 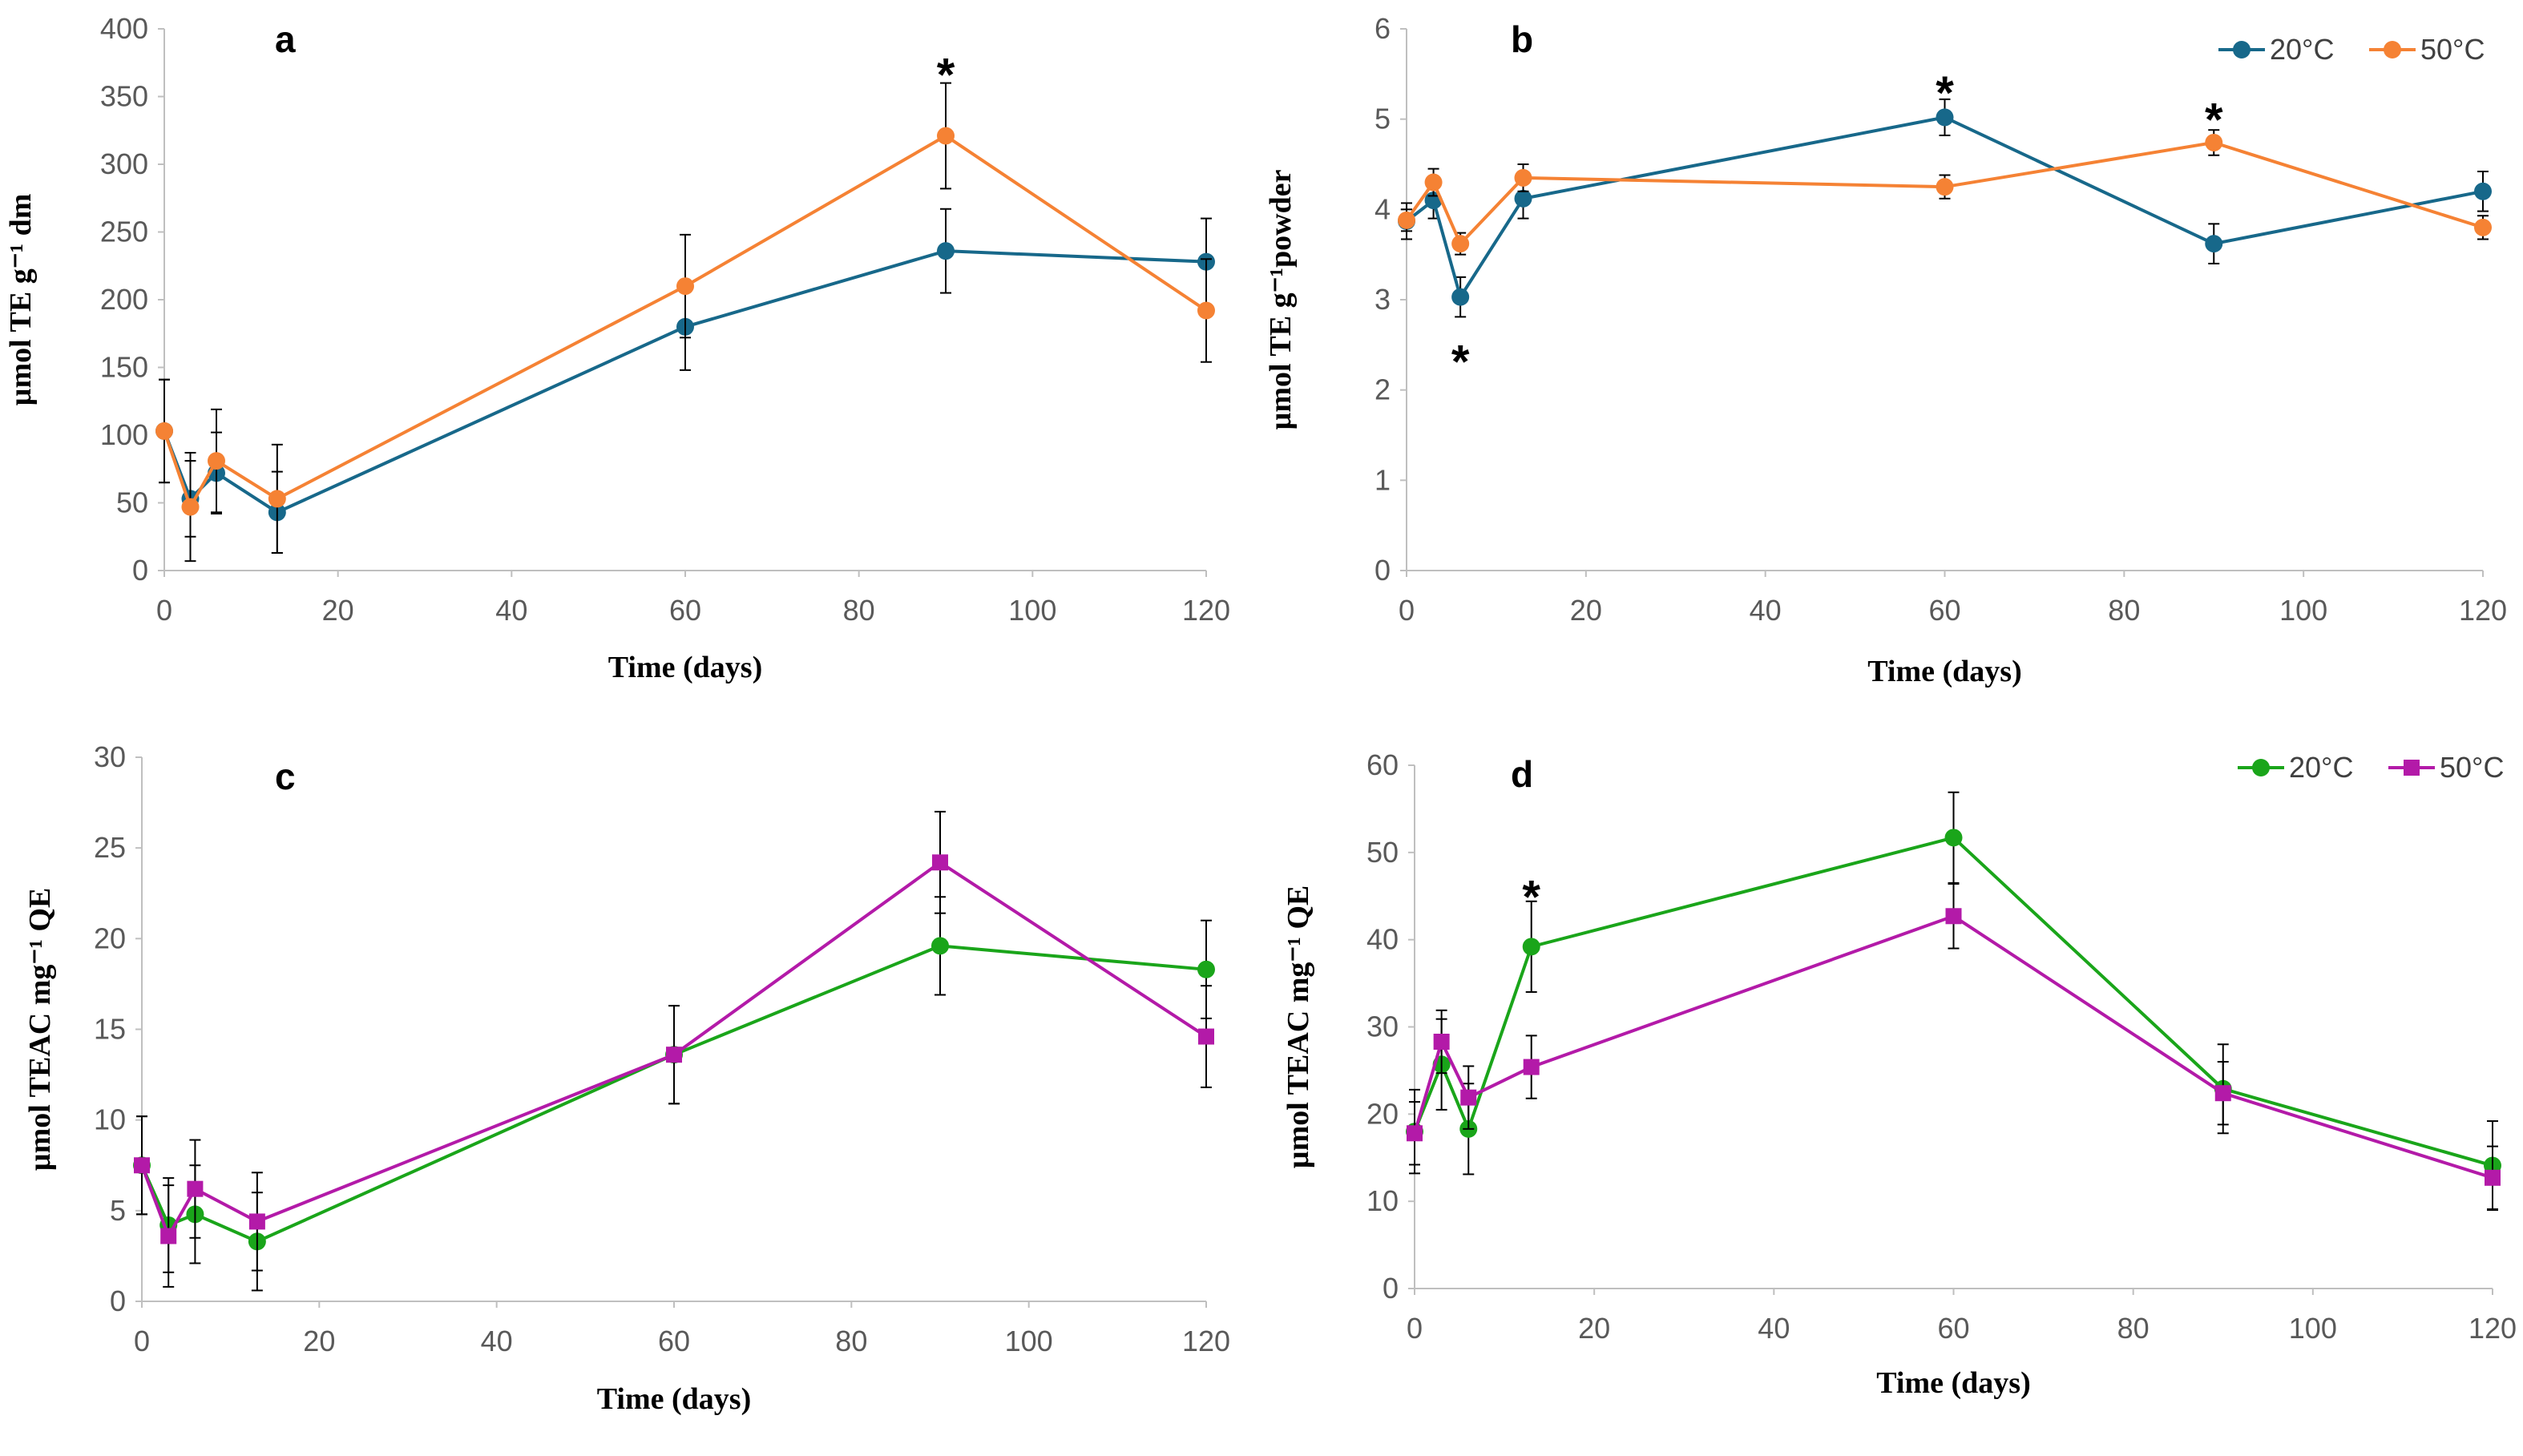 I want to click on y-tick-label: 200, so click(x=124, y=299).